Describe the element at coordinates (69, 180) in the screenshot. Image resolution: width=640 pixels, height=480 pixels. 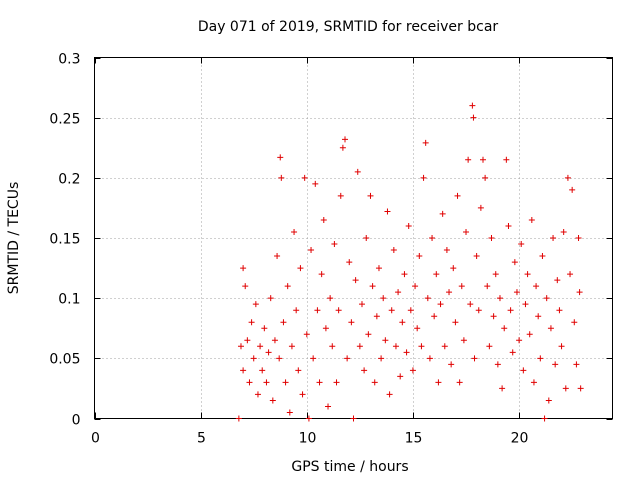
I see `y-tick-label: 0.2` at that location.